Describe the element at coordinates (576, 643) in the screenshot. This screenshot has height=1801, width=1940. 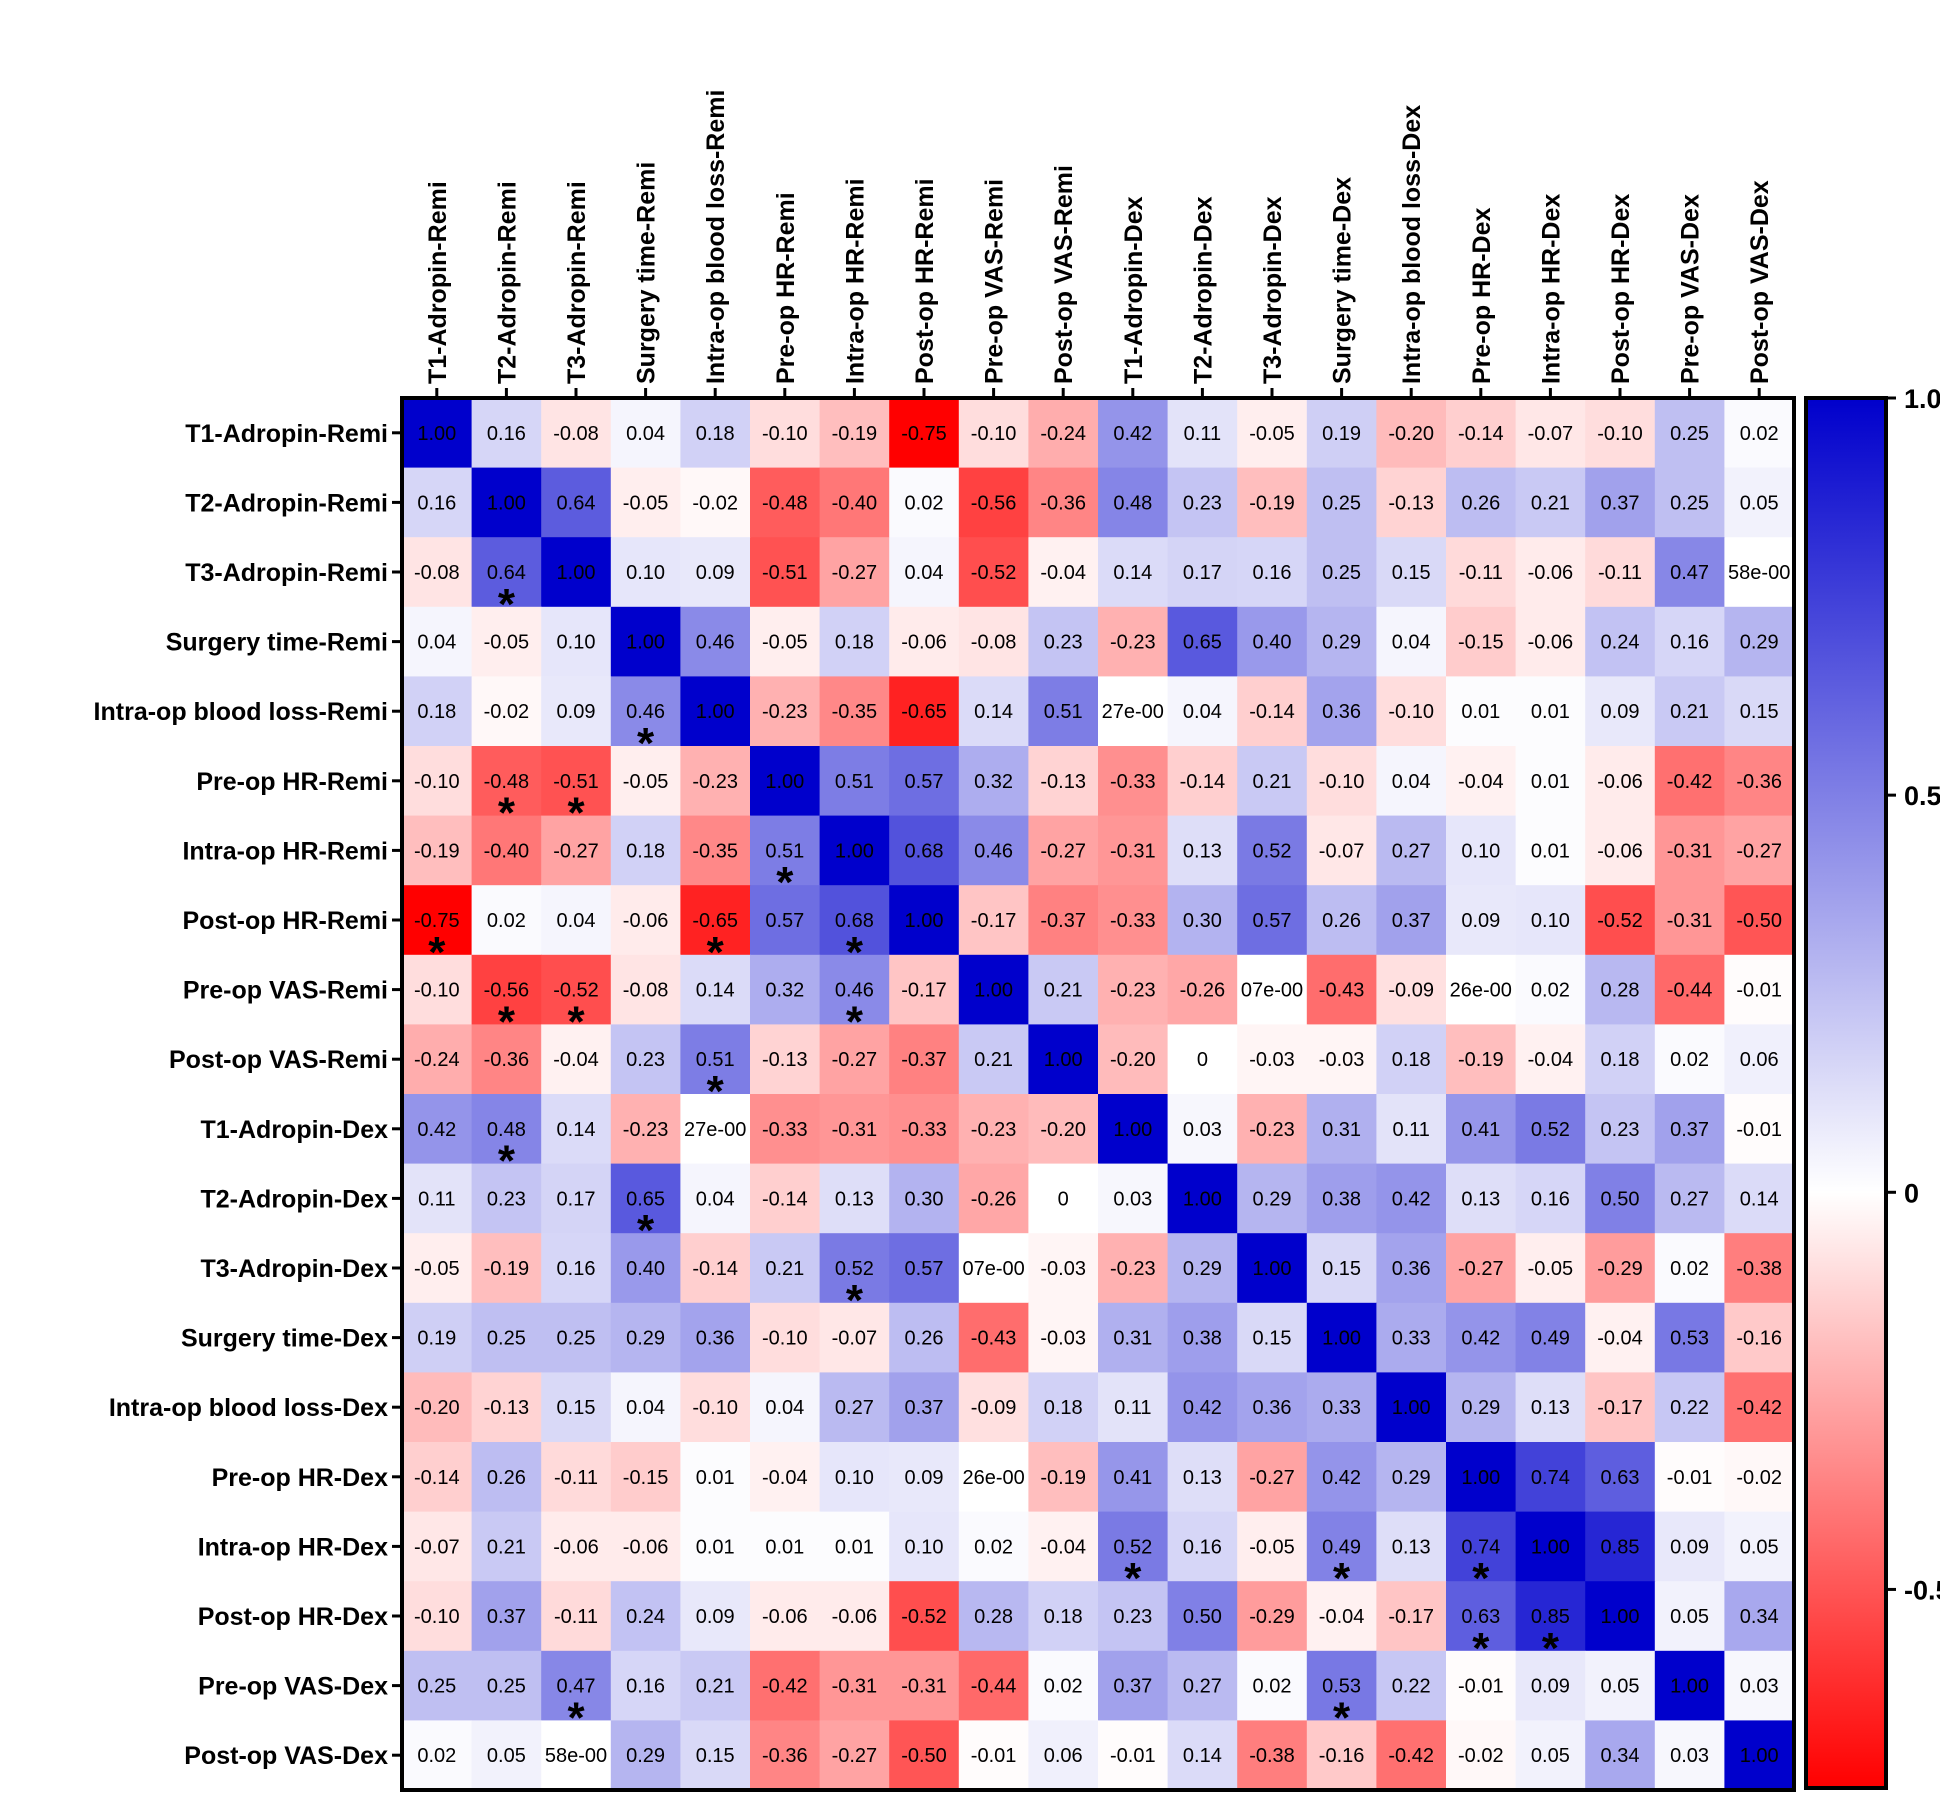
I see `cell-value-label: 0.10` at that location.